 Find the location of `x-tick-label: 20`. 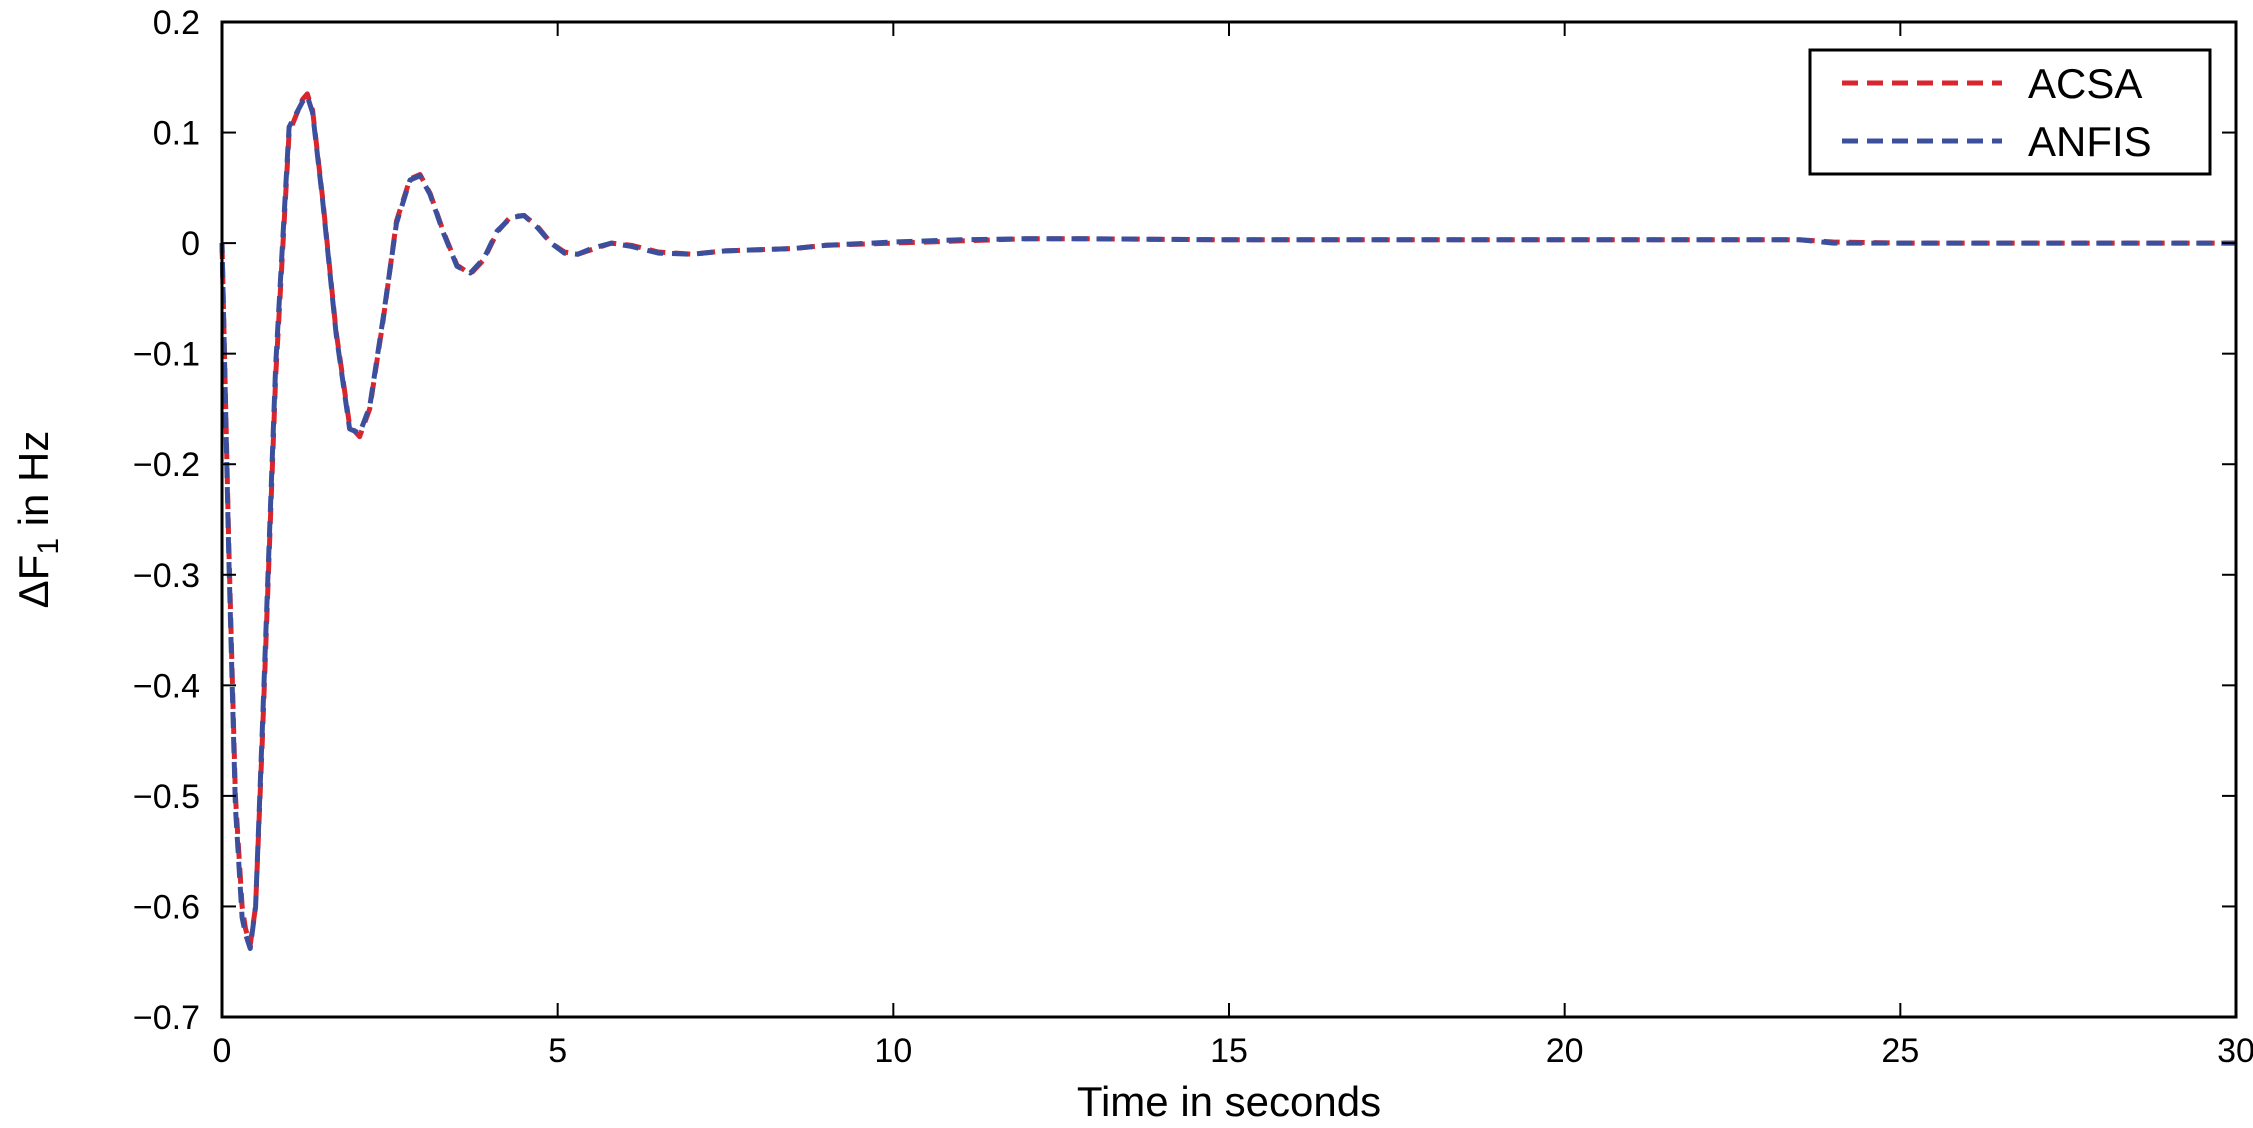

x-tick-label: 20 is located at coordinates (1565, 1051).